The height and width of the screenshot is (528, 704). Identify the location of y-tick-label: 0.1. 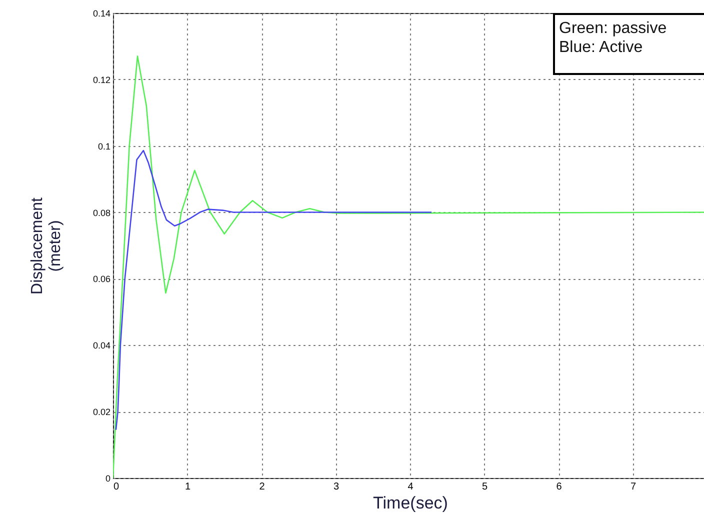
(104, 146).